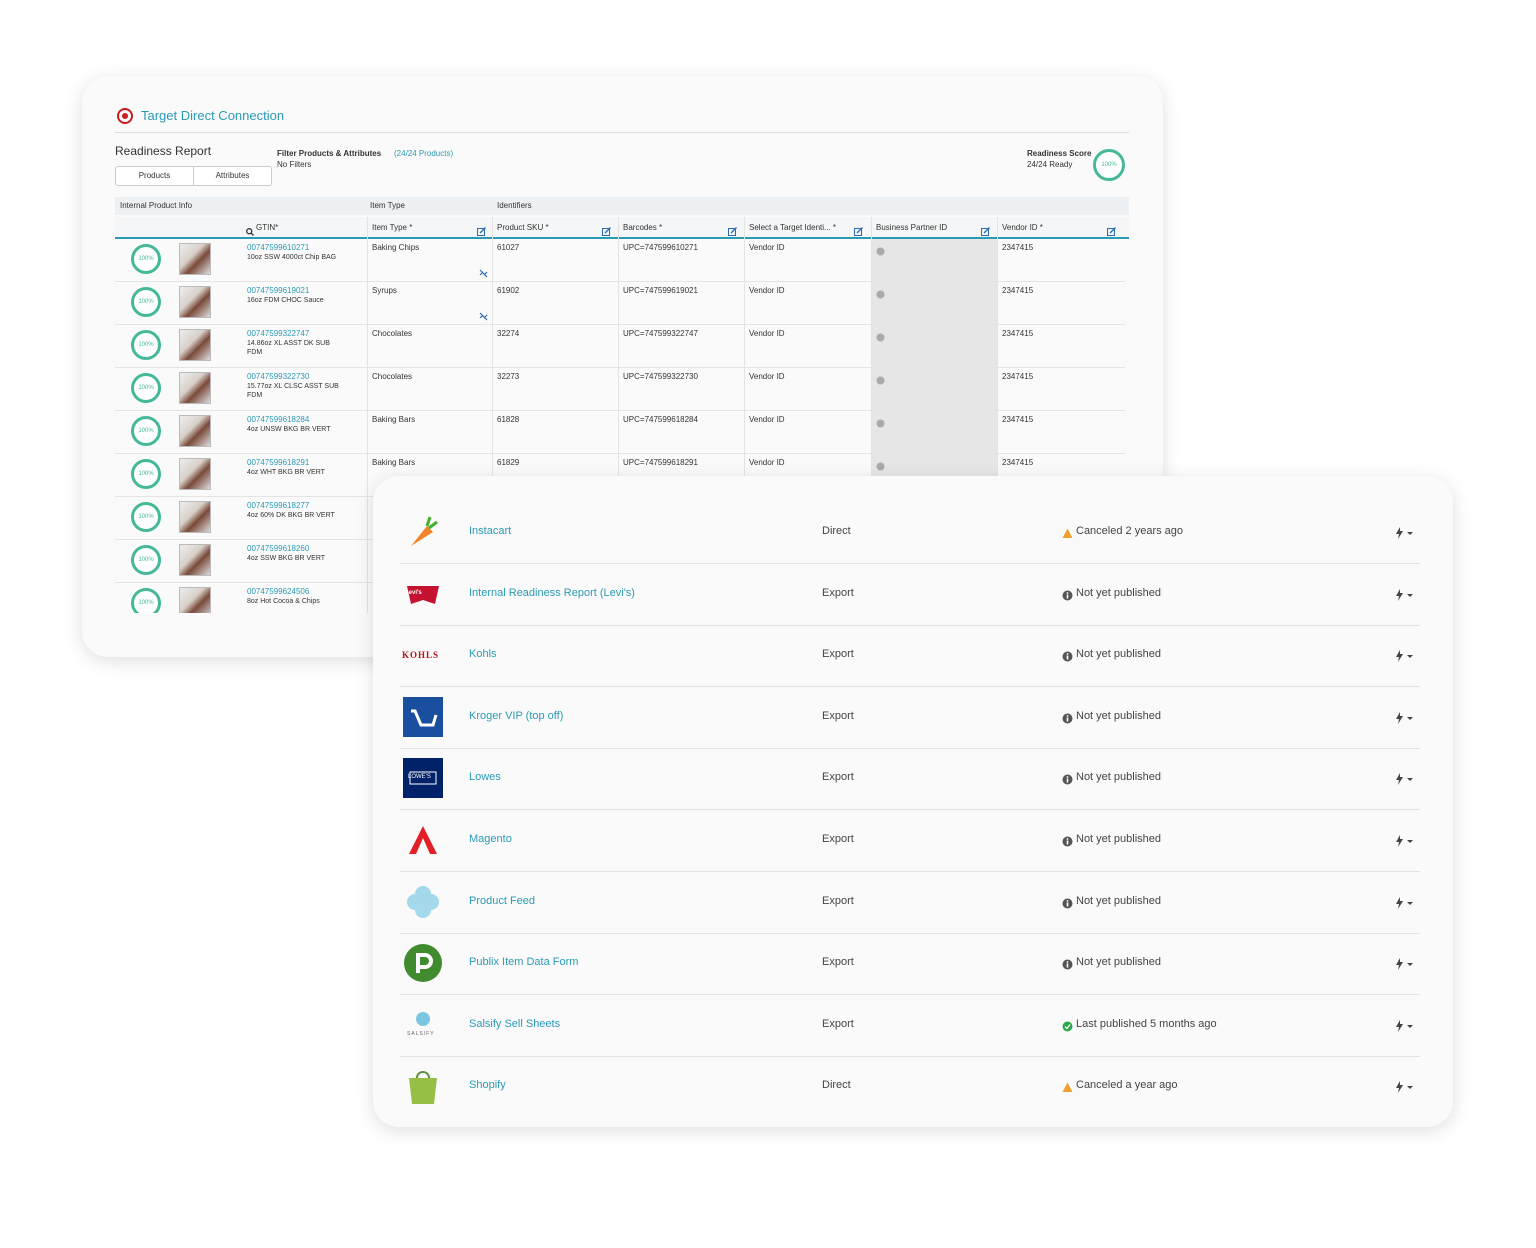 The height and width of the screenshot is (1248, 1536). What do you see at coordinates (155, 176) in the screenshot?
I see `tab: Products` at bounding box center [155, 176].